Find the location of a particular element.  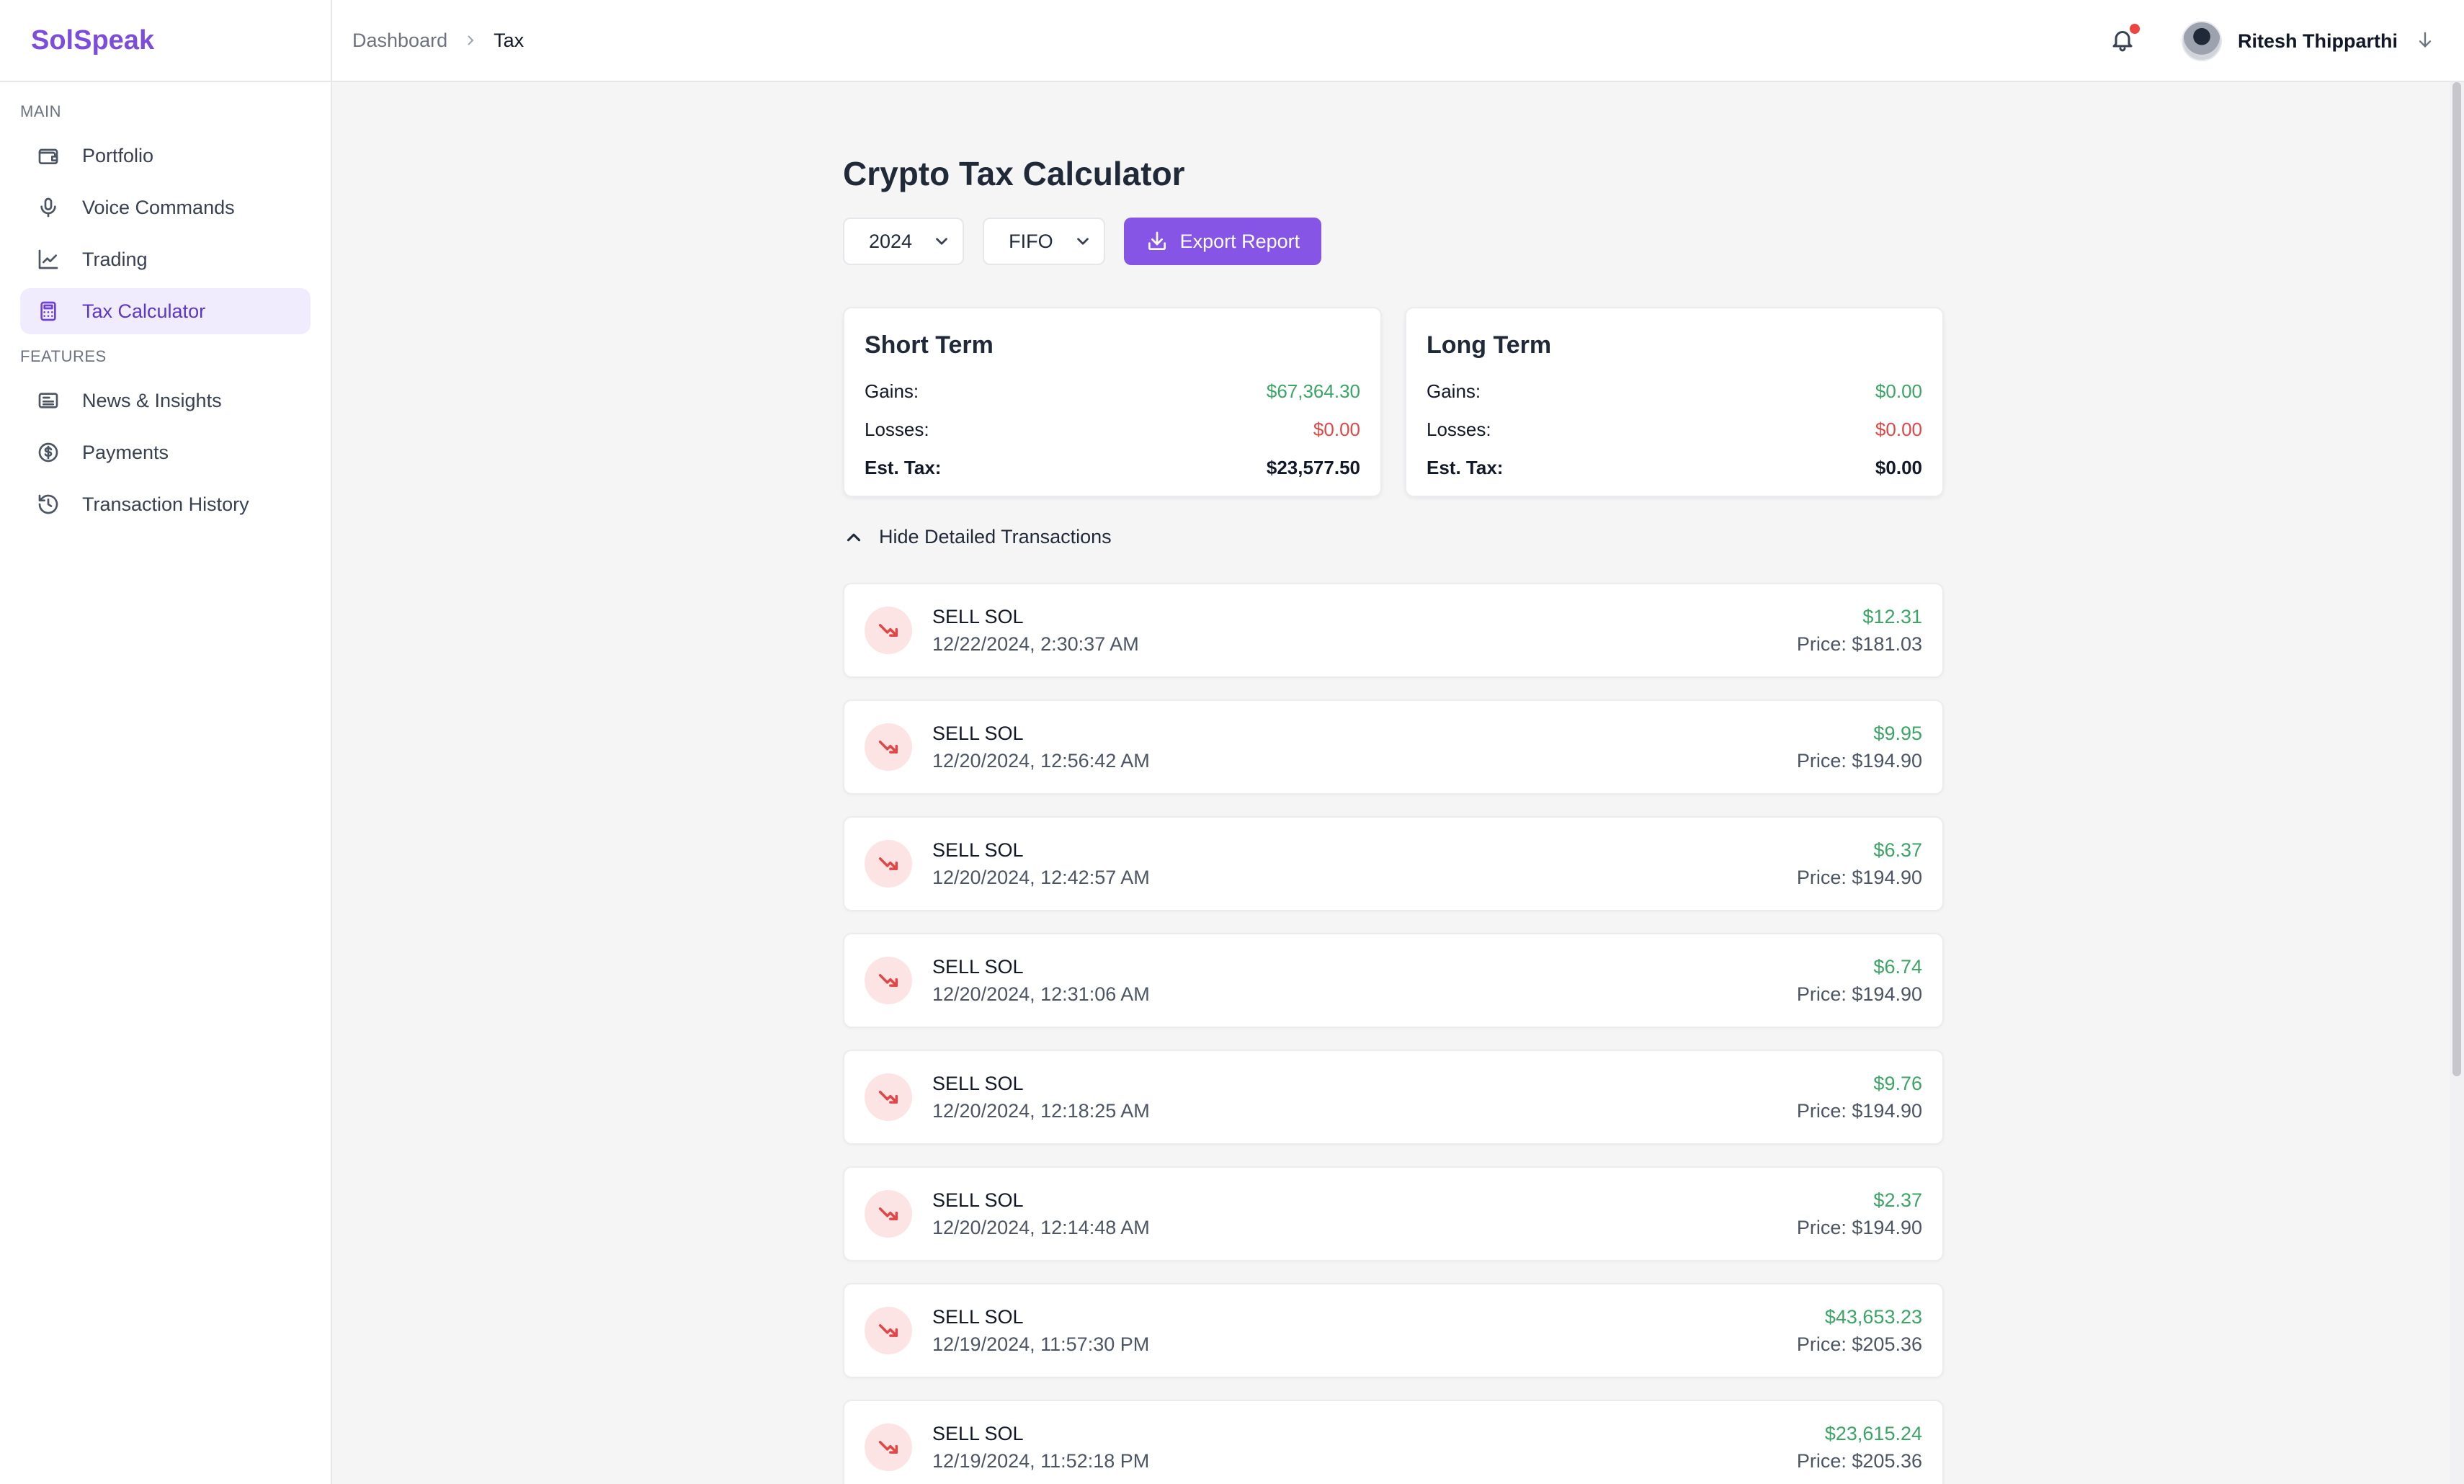

page-scrollbar is located at coordinates (2457, 783).